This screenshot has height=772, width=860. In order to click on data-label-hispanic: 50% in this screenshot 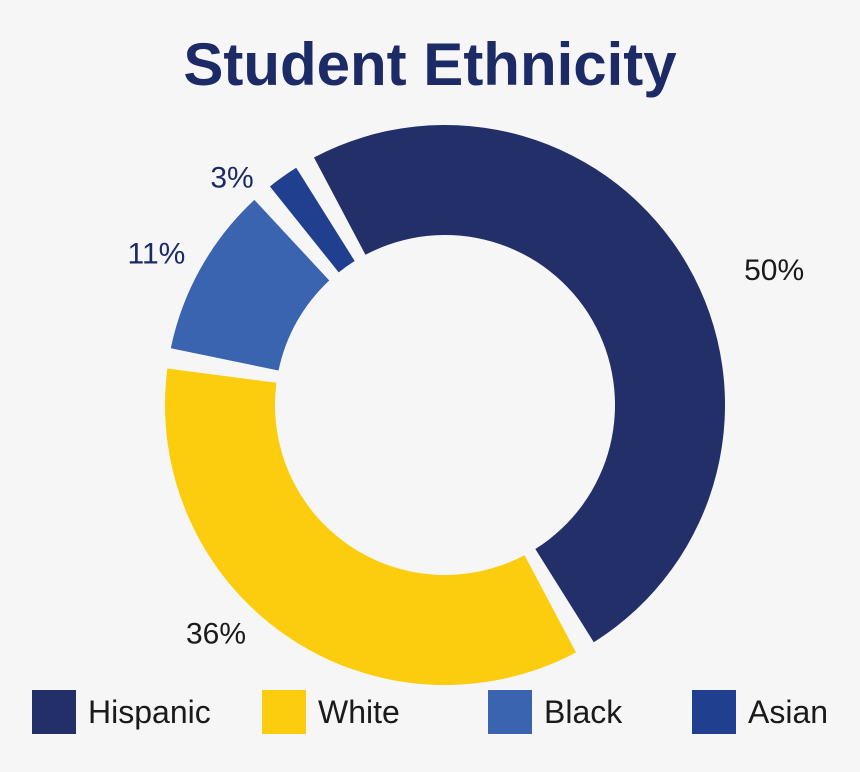, I will do `click(774, 270)`.